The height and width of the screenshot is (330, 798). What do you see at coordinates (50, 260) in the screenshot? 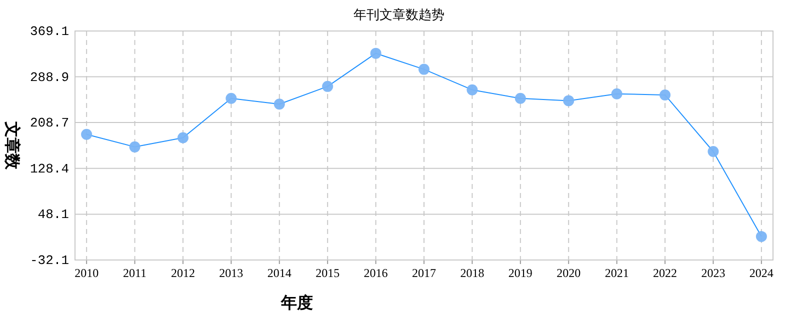
I see `y-tick-label: -32.1` at bounding box center [50, 260].